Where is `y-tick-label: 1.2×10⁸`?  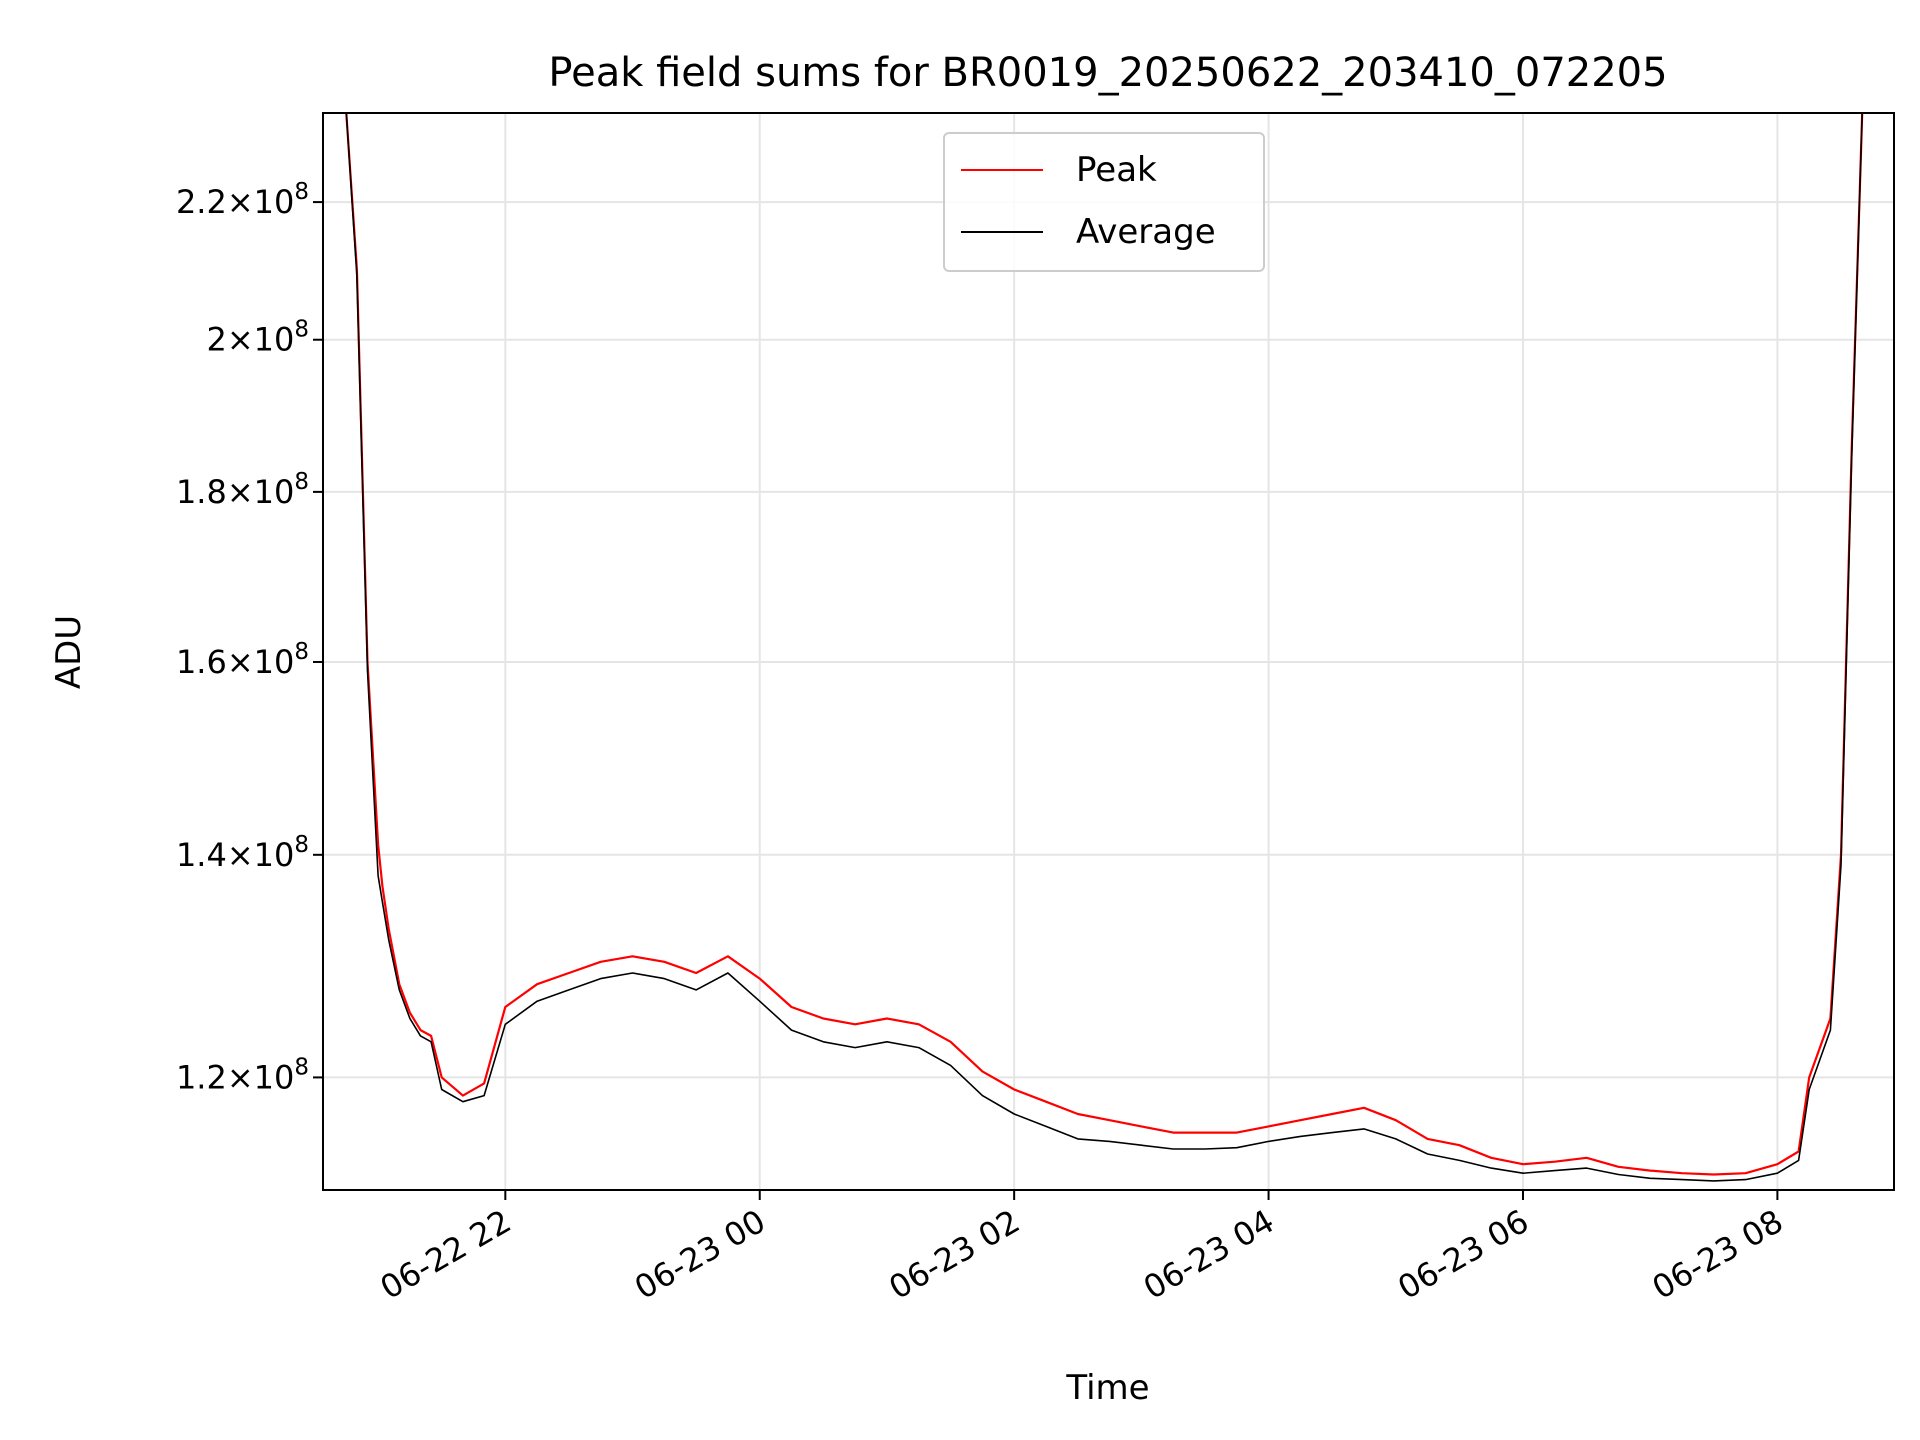
y-tick-label: 1.2×10⁸ is located at coordinates (242, 1075).